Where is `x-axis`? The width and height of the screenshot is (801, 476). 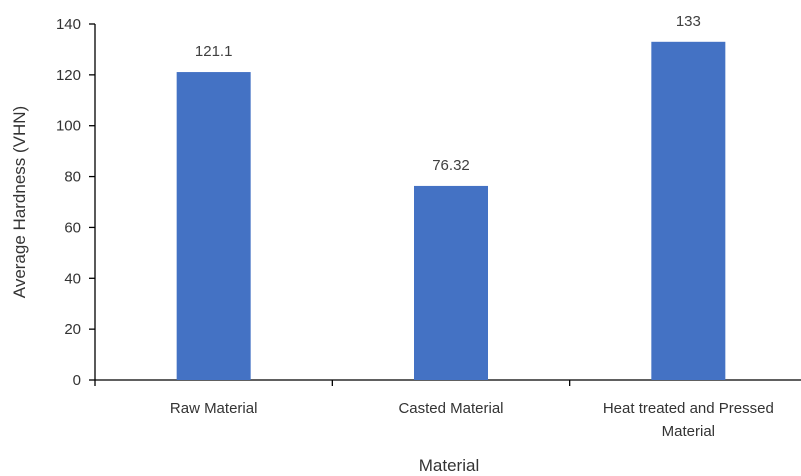
x-axis is located at coordinates (447, 382).